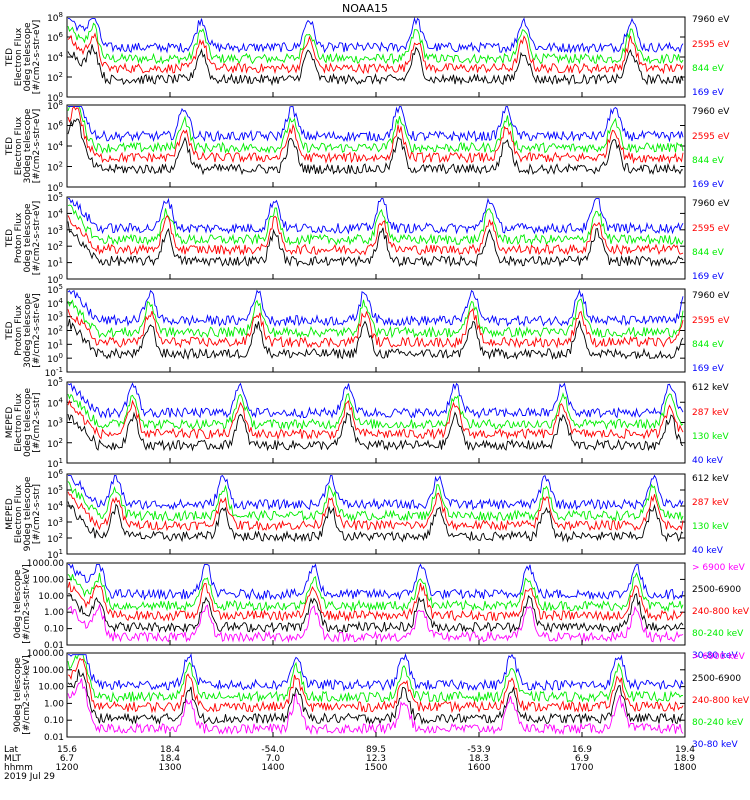 The width and height of the screenshot is (750, 800). I want to click on legend-entry: 130 keV, so click(710, 437).